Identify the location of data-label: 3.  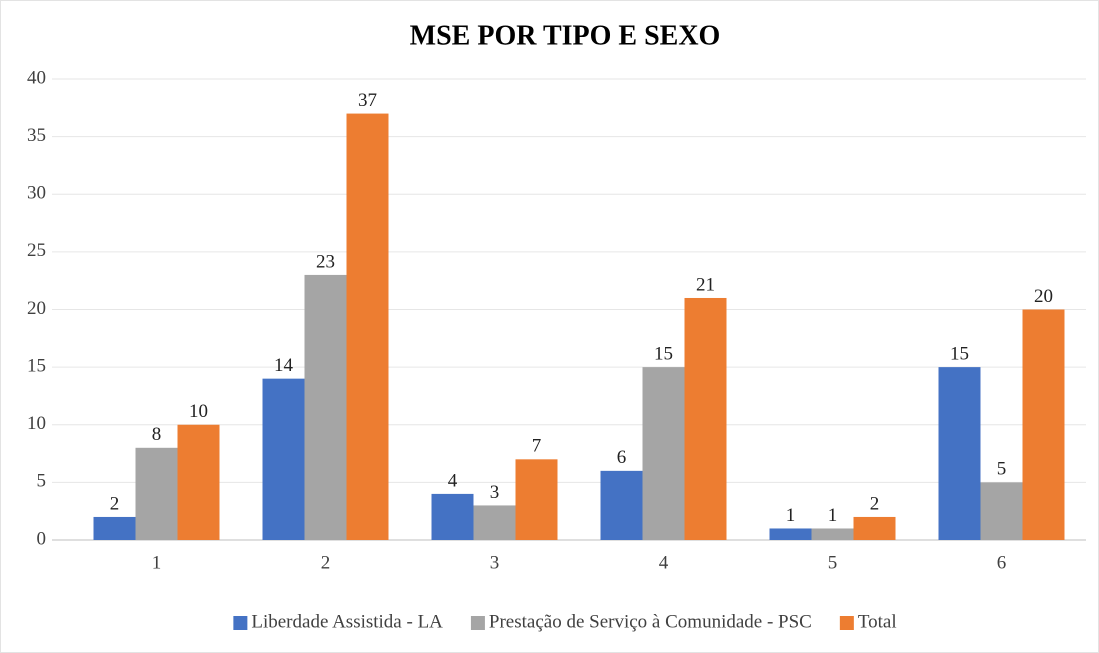
(495, 492).